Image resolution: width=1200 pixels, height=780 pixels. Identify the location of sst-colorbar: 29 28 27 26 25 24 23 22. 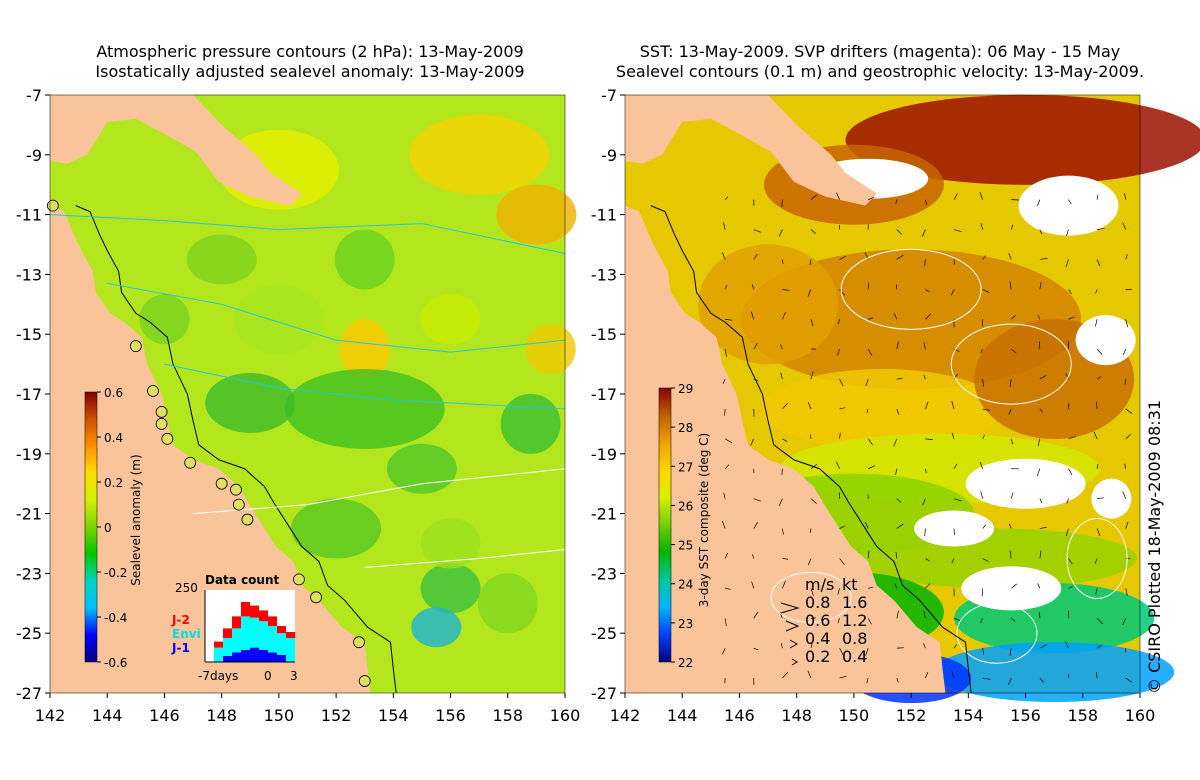
(675, 526).